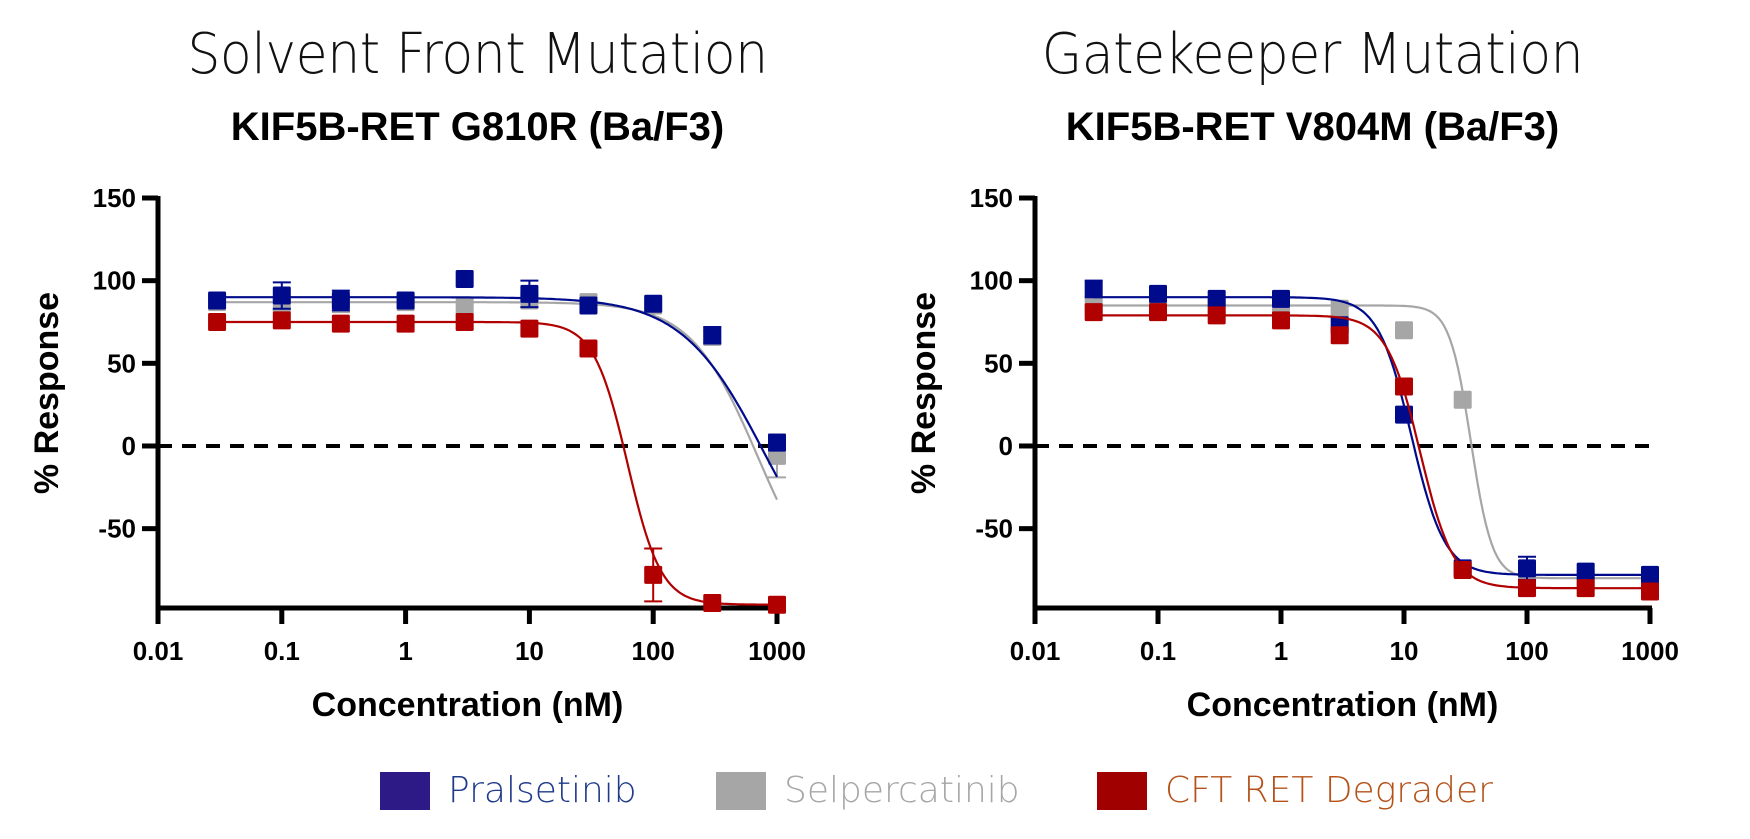  What do you see at coordinates (1122, 790) in the screenshot?
I see `legend-swatch-cft-ret-degrader` at bounding box center [1122, 790].